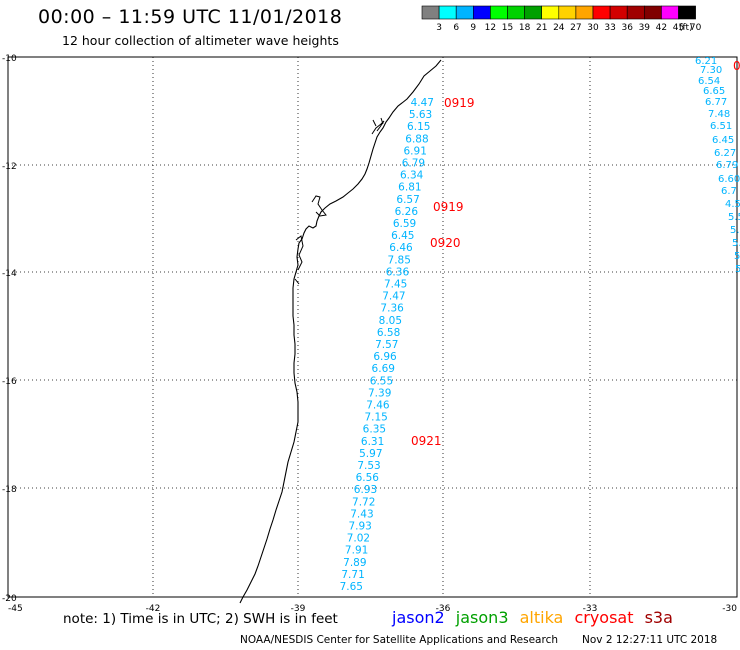 This screenshot has height=650, width=740. What do you see at coordinates (381, 381) in the screenshot?
I see `wave-height-value: 6.55` at bounding box center [381, 381].